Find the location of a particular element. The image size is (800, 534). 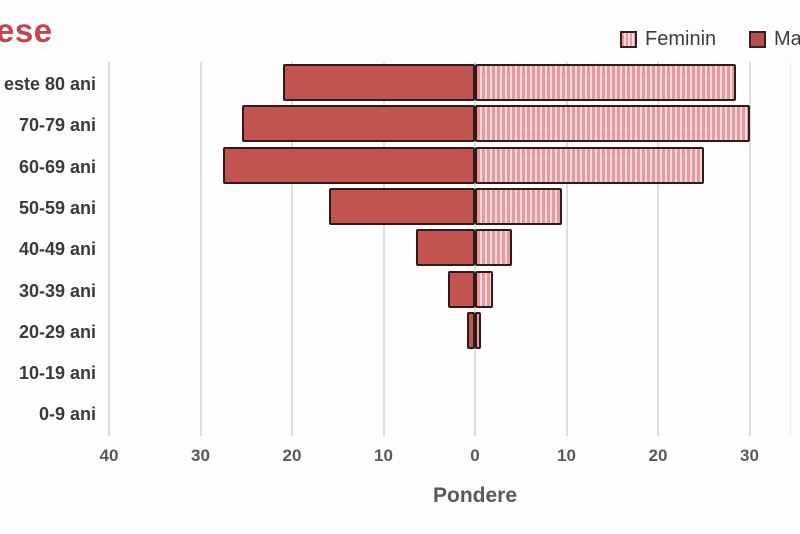

category-label: 50-59 ani is located at coordinates (57, 207).